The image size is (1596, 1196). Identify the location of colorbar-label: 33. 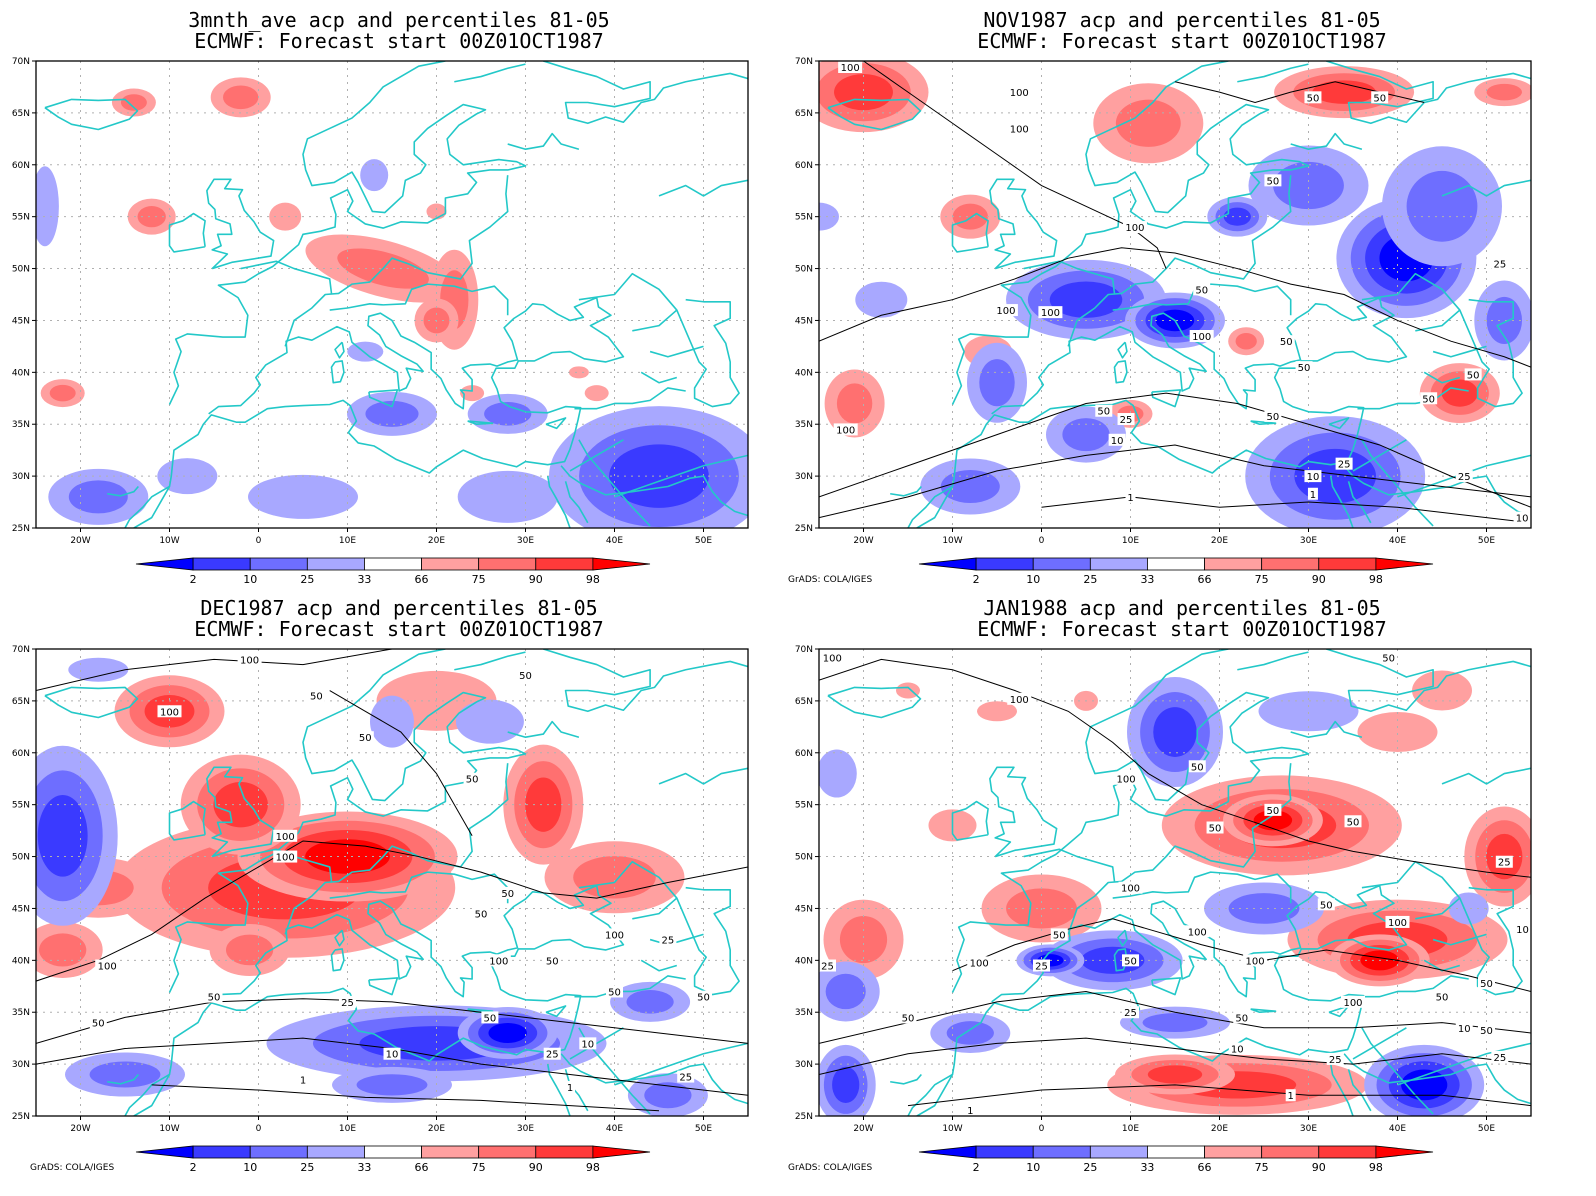
(364, 1167).